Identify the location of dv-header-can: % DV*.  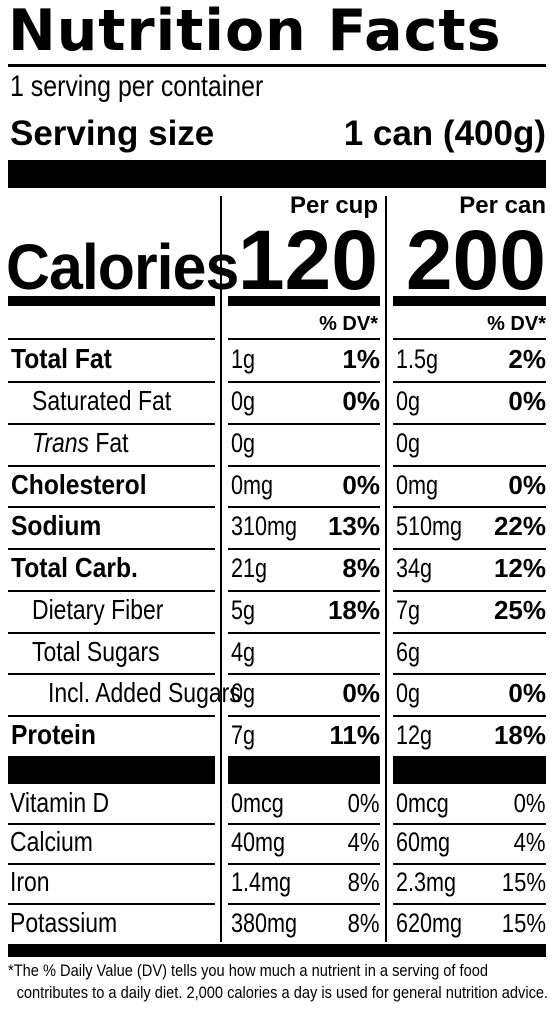
(516, 324).